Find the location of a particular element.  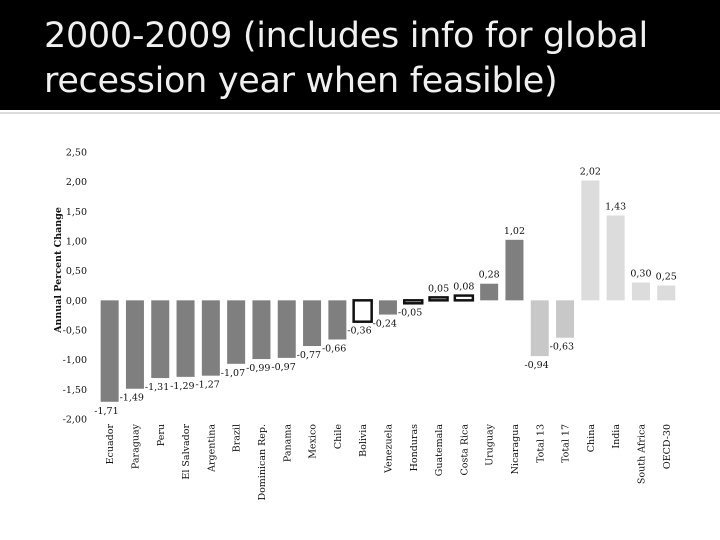

y-tick-label: 0,00 is located at coordinates (76, 301).